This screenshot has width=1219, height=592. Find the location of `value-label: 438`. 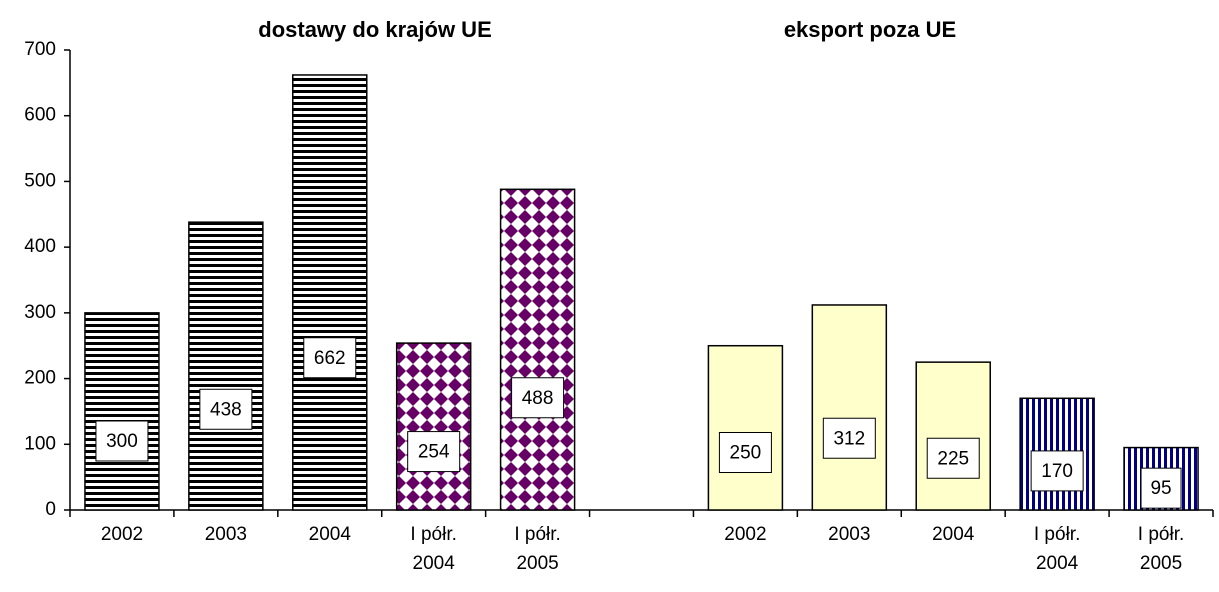

value-label: 438 is located at coordinates (226, 409).